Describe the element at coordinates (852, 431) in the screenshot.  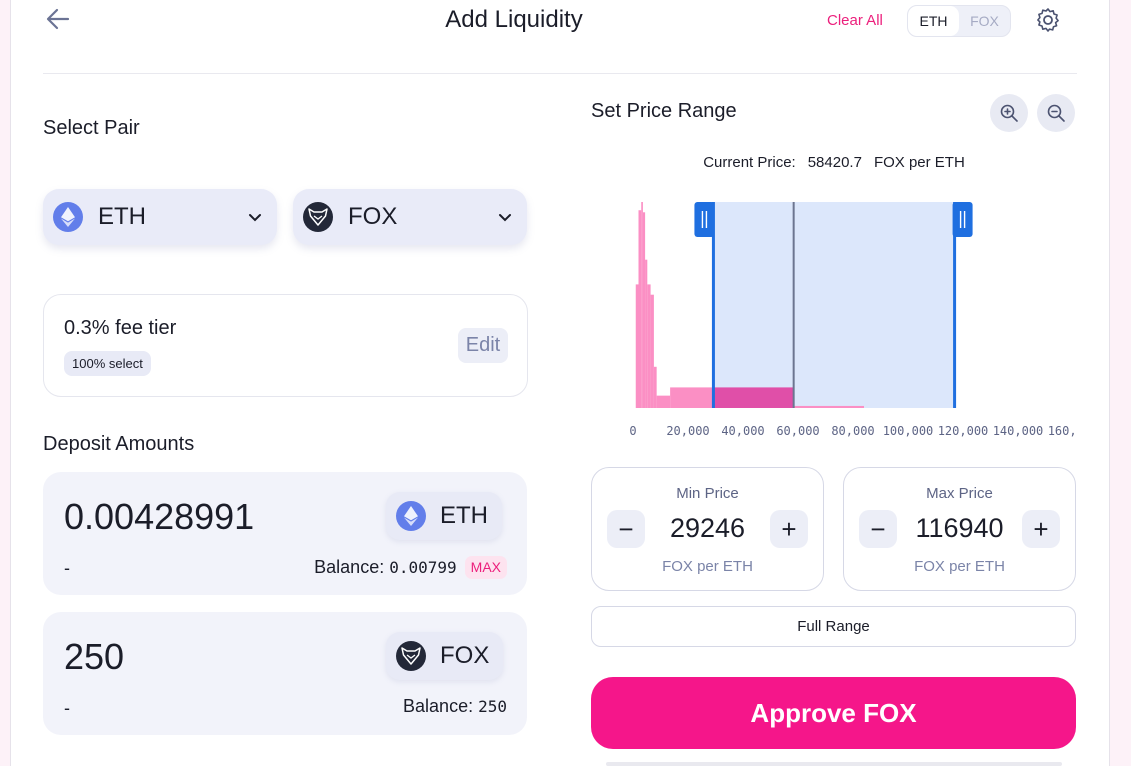
I see `x-tick-label: 80,000` at that location.